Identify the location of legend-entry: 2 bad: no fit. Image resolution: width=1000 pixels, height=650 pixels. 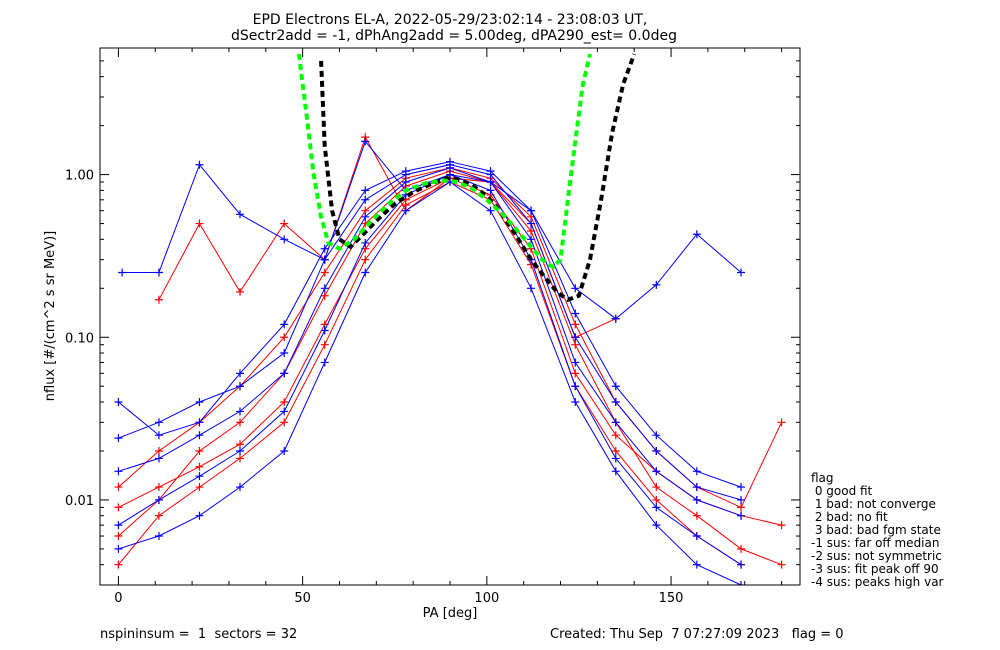
(849, 517).